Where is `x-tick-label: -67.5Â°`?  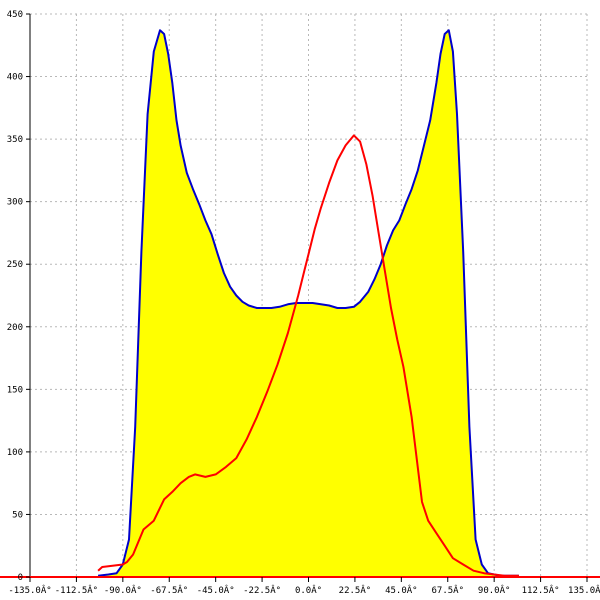
x-tick-label: -67.5Â° is located at coordinates (169, 590).